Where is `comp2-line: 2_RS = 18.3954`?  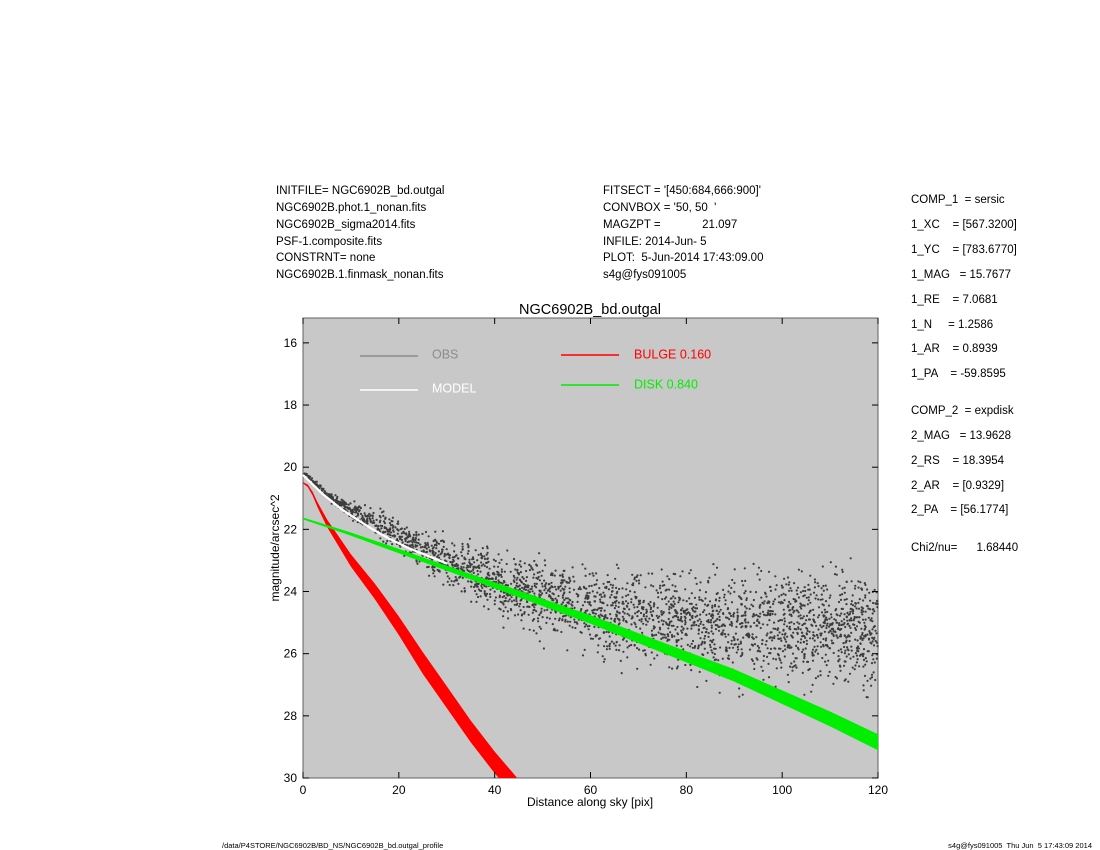
comp2-line: 2_RS = 18.3954 is located at coordinates (958, 461).